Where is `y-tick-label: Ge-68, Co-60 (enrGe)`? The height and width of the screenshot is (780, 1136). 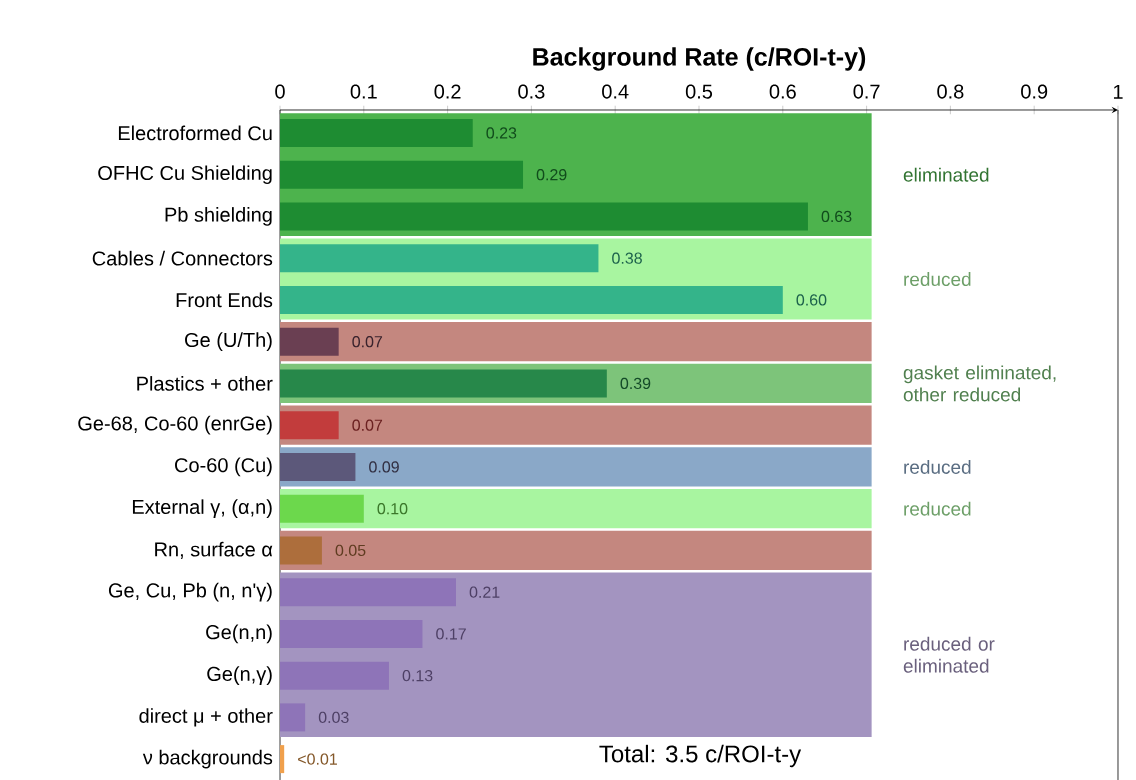
y-tick-label: Ge-68, Co-60 (enrGe) is located at coordinates (175, 425).